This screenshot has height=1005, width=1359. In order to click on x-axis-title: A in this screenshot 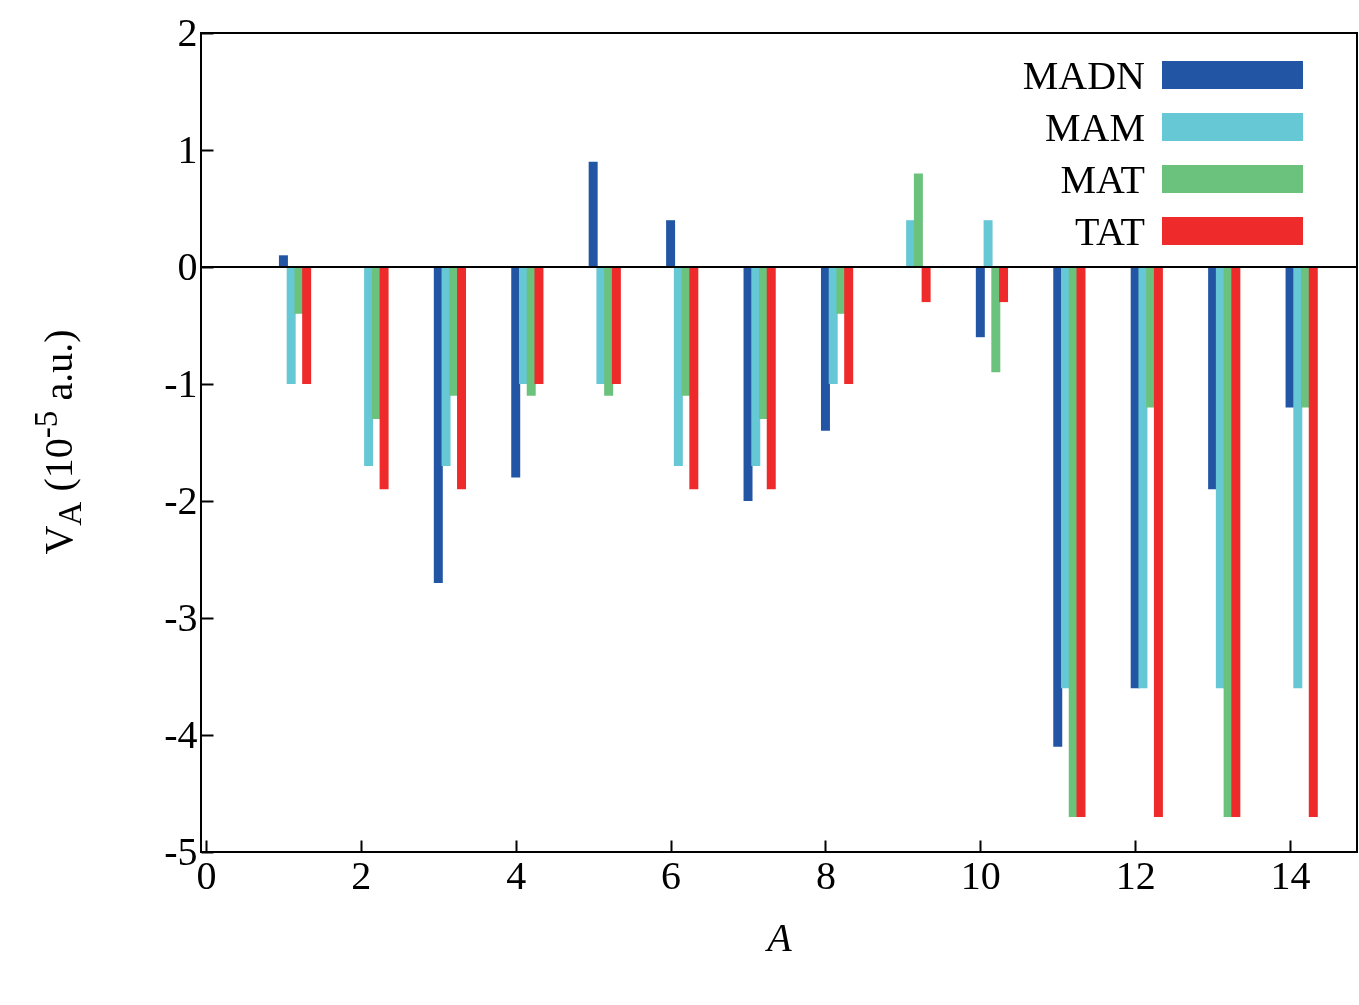, I will do `click(778, 937)`.